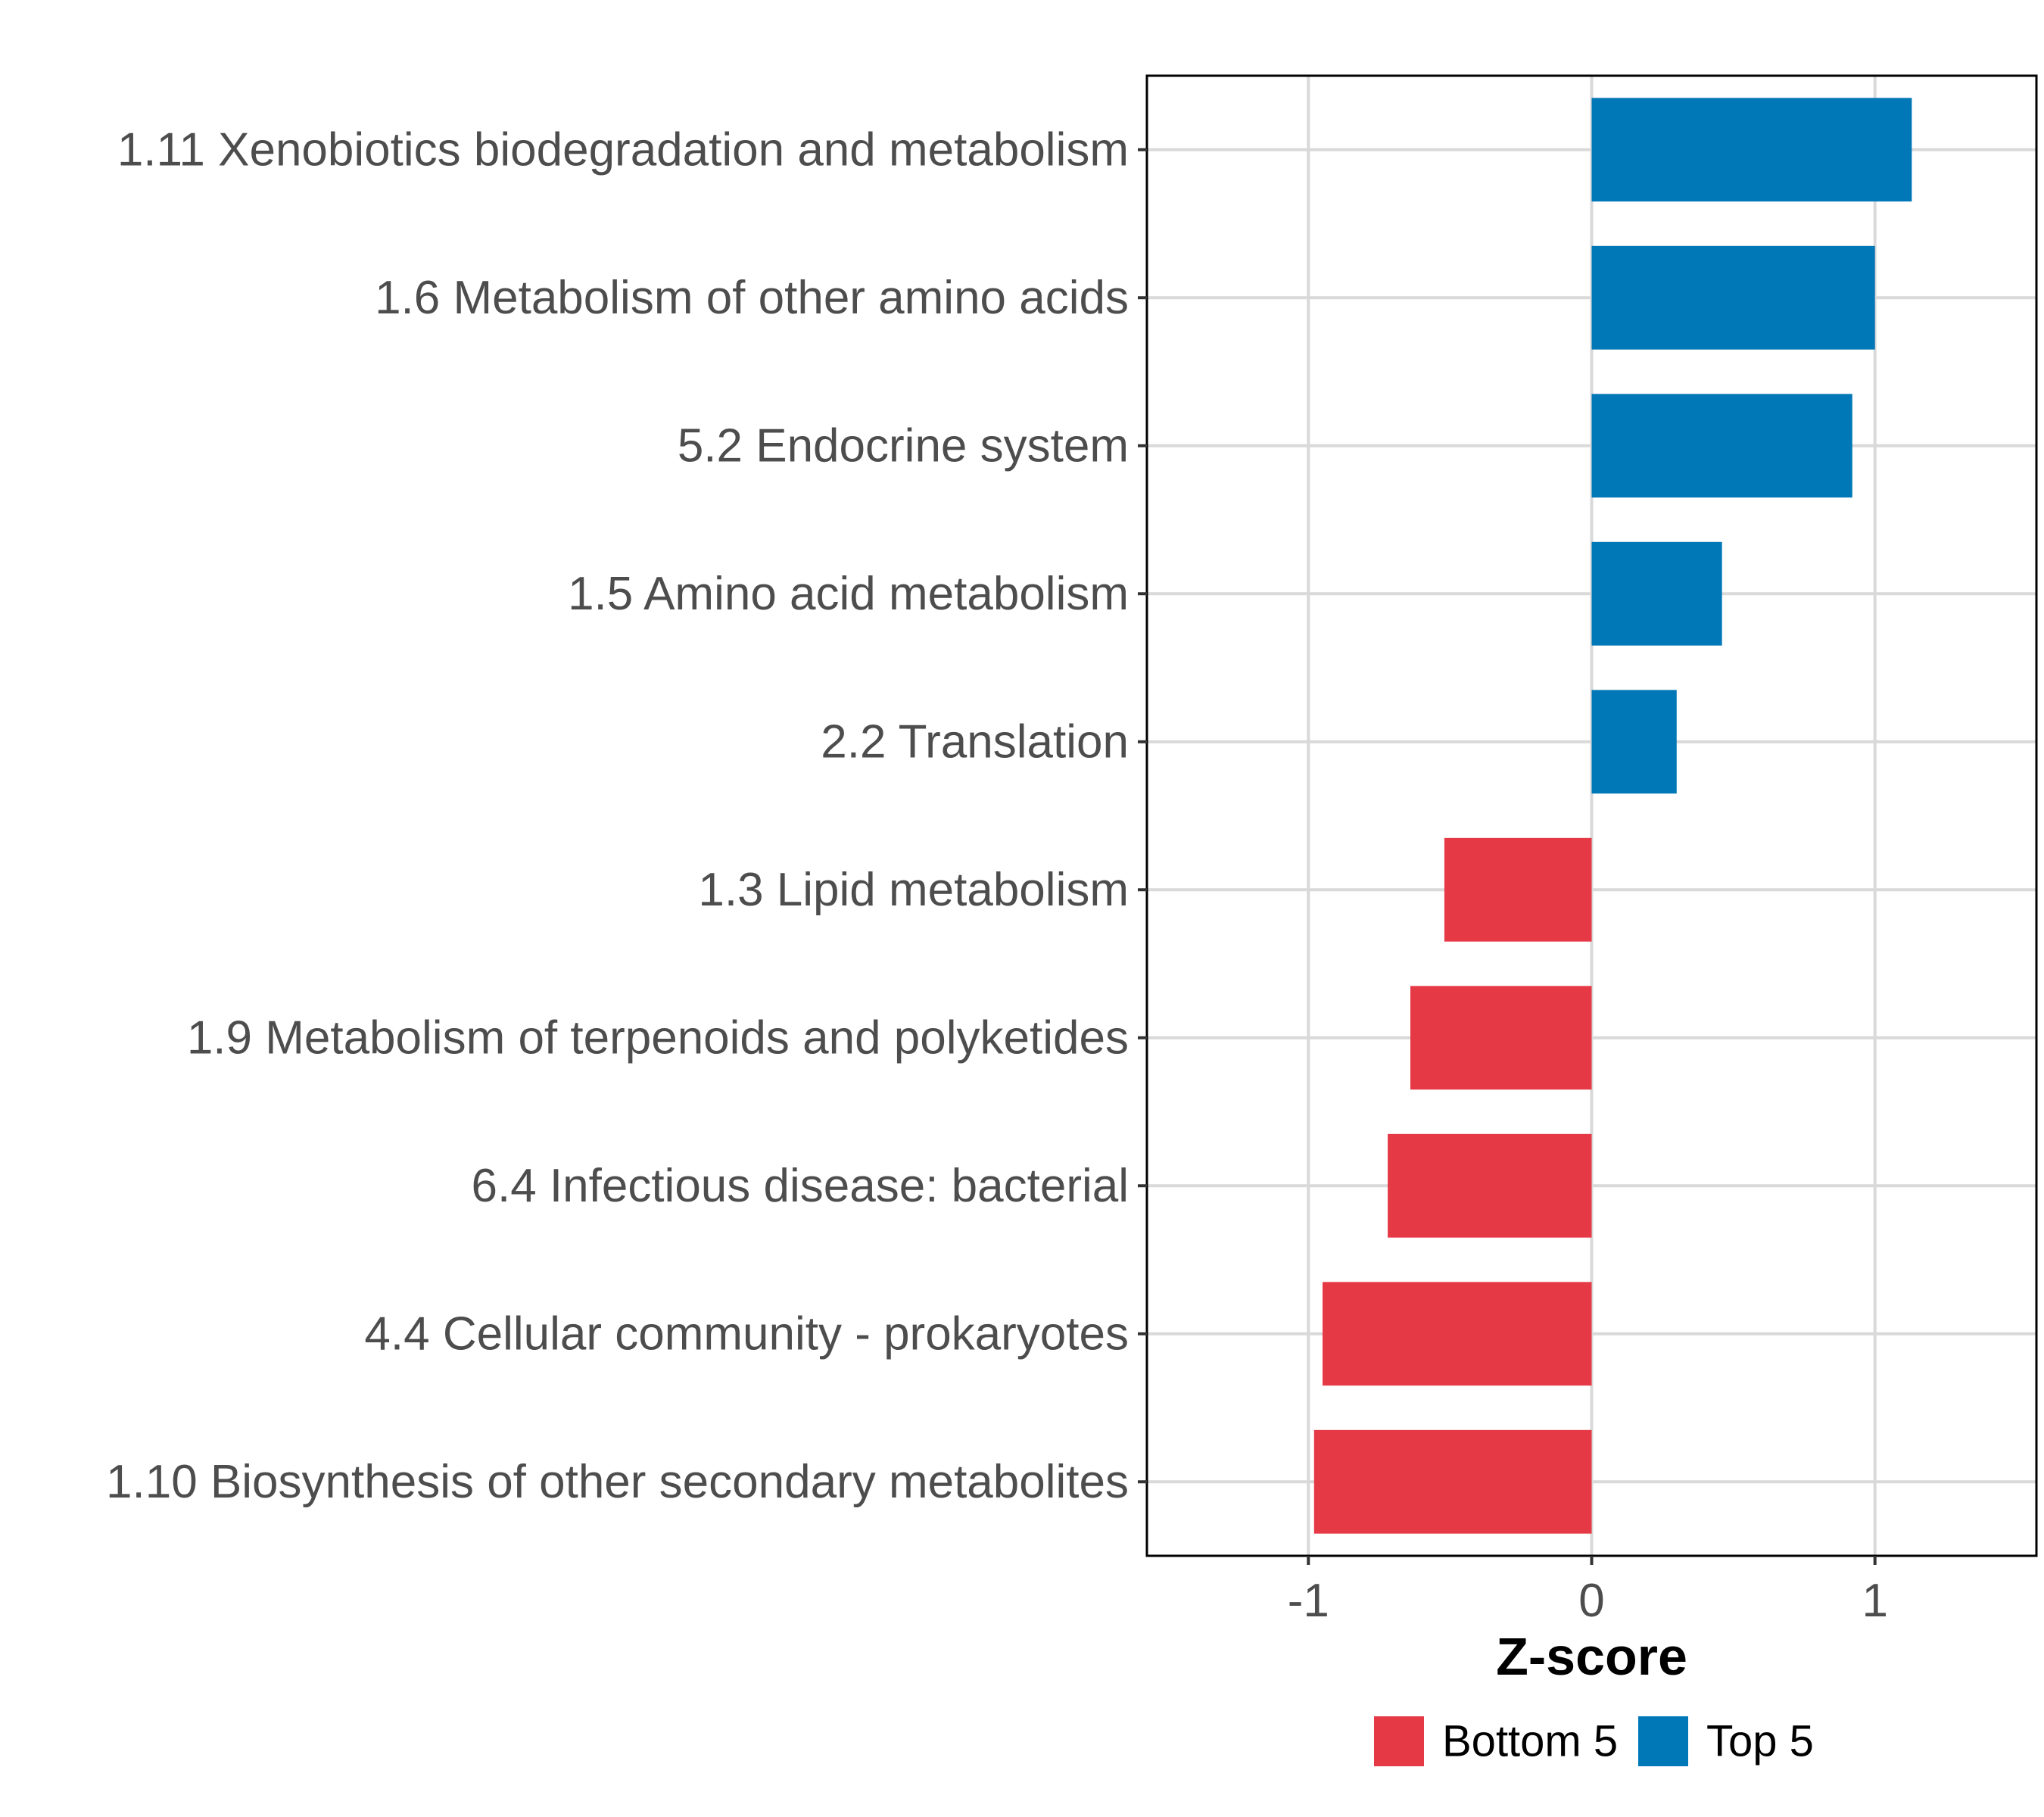 The image size is (2044, 1817). Describe the element at coordinates (1760, 1741) in the screenshot. I see `legend-label: Top 5` at that location.